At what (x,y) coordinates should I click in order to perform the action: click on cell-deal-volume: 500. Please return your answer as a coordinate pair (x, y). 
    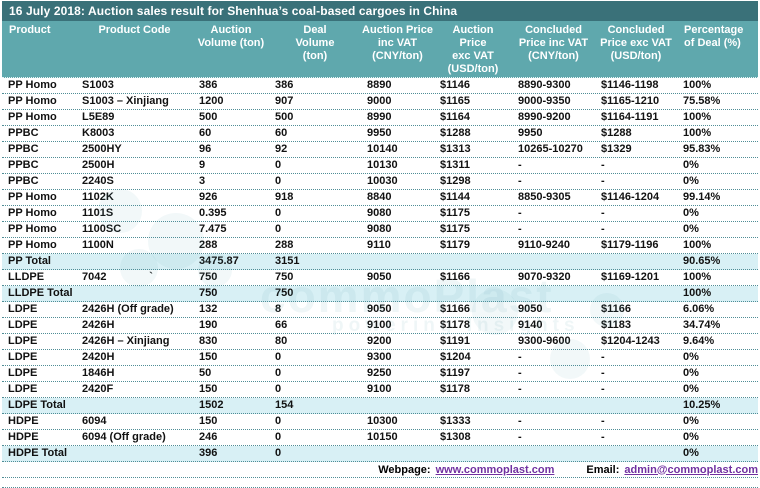
    Looking at the image, I should click on (284, 117).